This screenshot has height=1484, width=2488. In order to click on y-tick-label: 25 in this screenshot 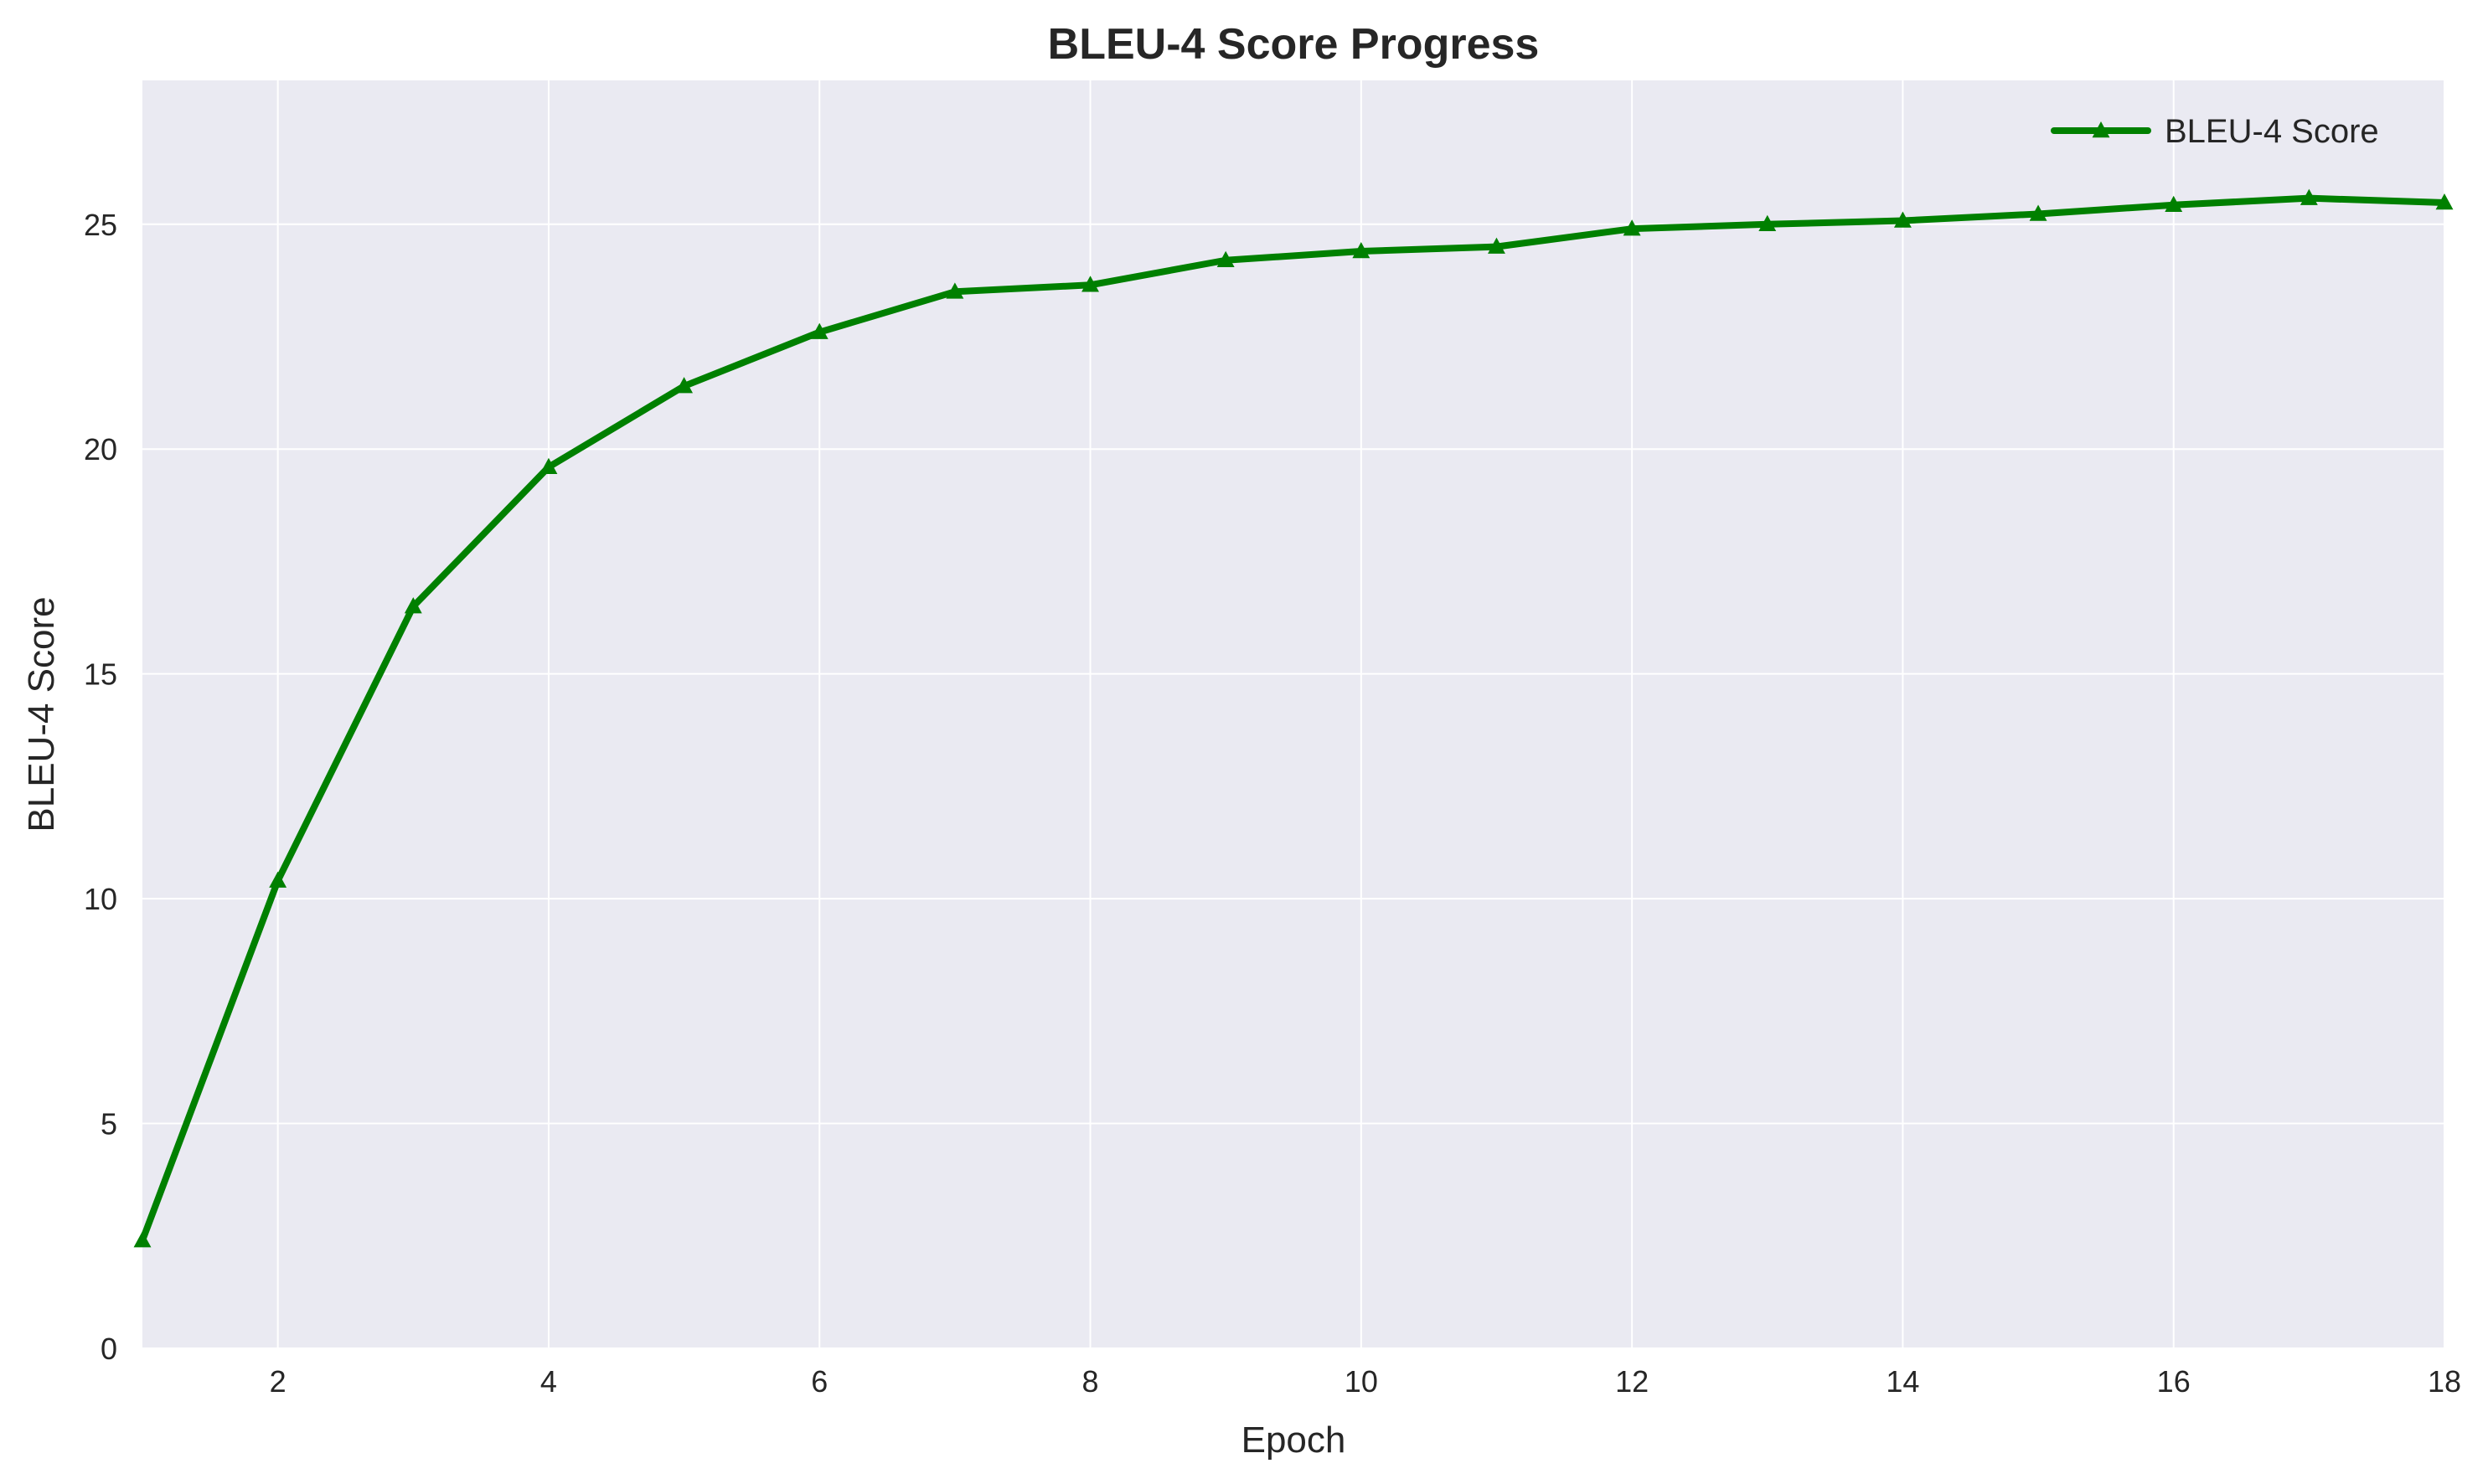, I will do `click(100, 225)`.